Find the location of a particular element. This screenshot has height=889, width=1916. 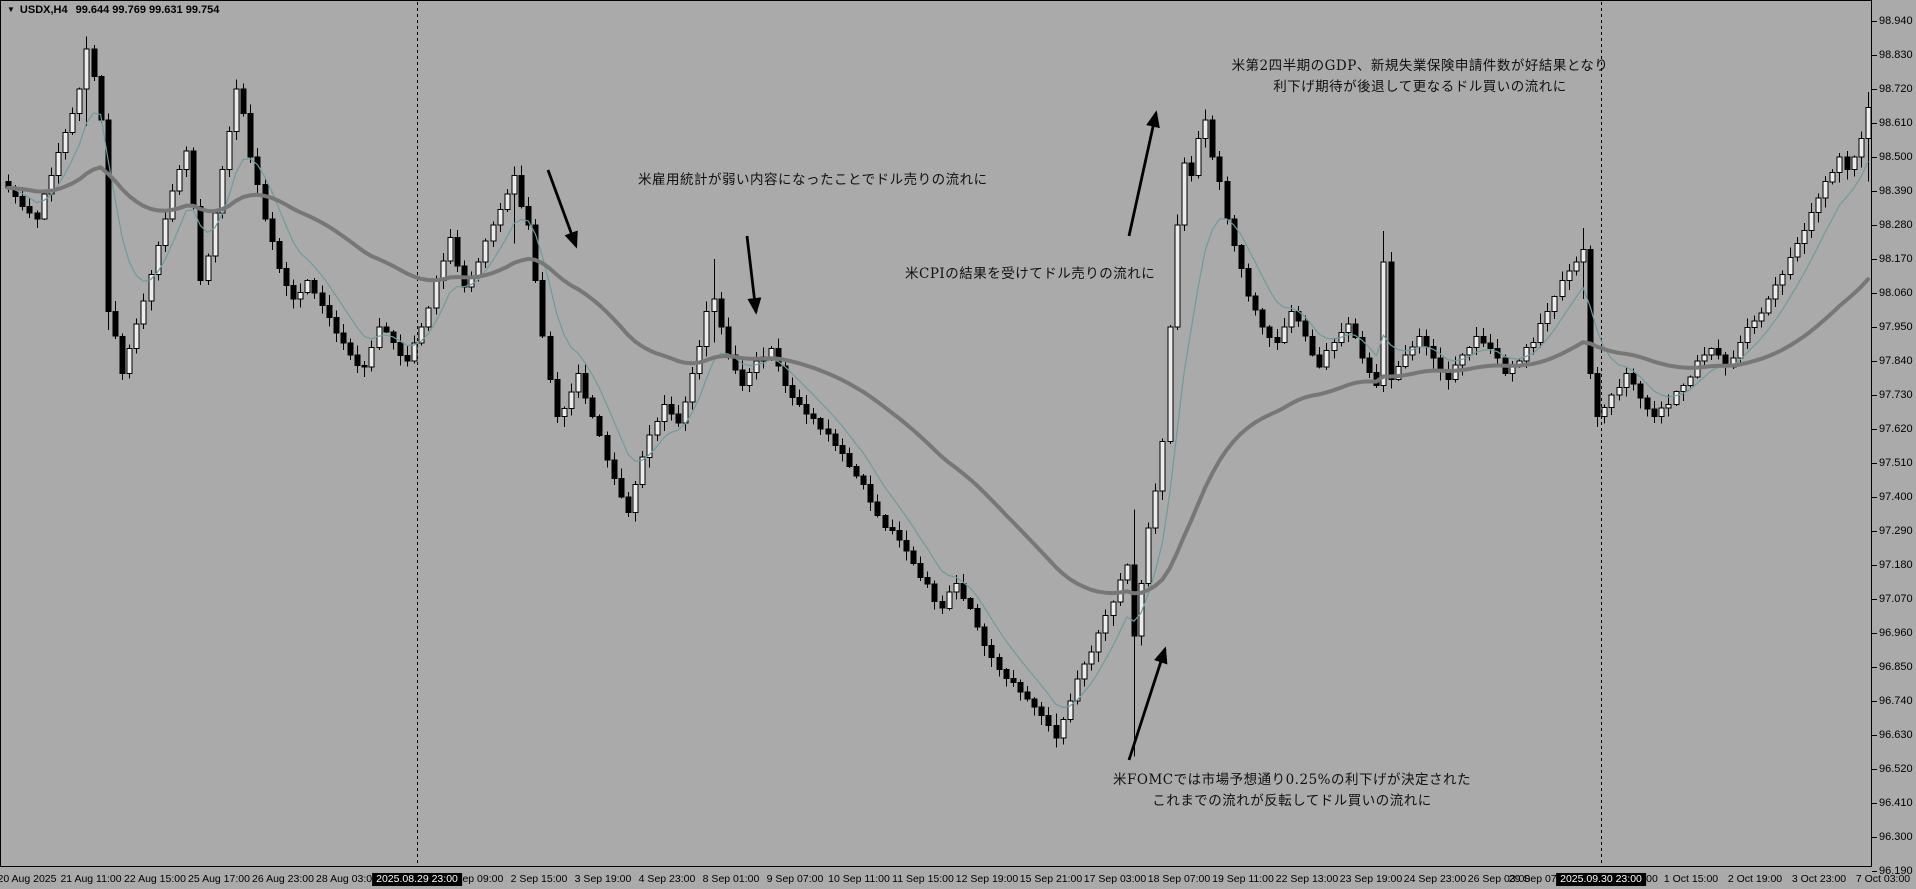

annotation-arrow-gdp is located at coordinates (1143, 173).